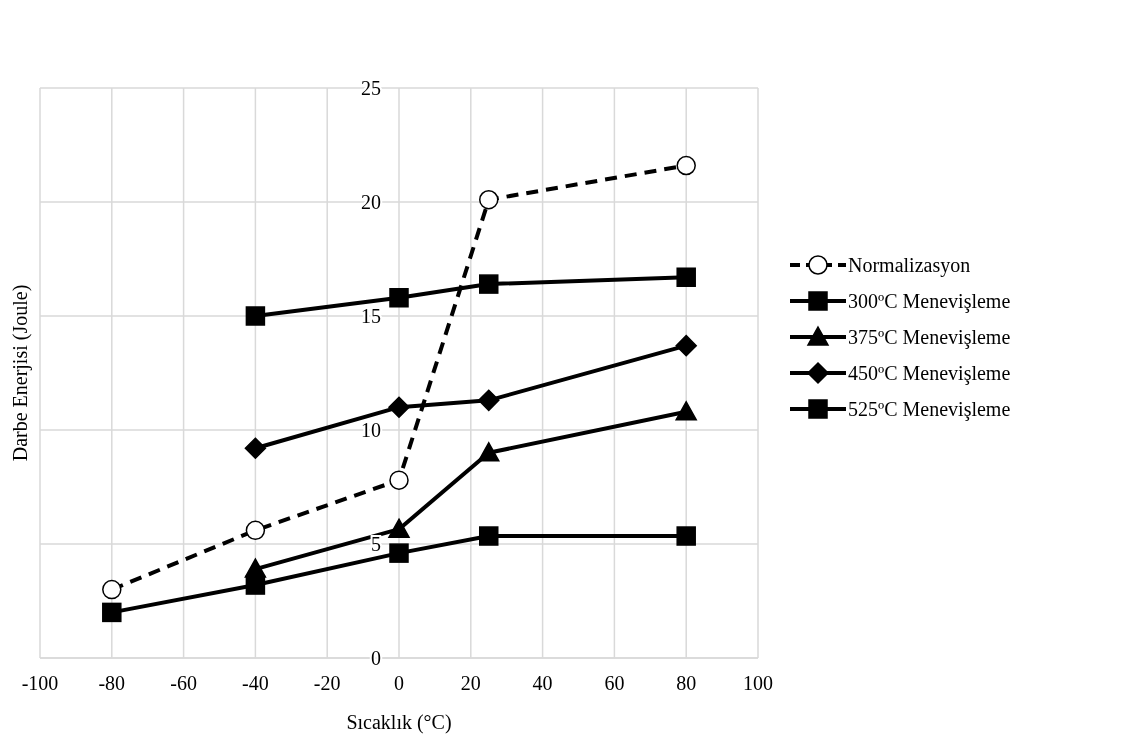 The width and height of the screenshot is (1124, 747). What do you see at coordinates (929, 409) in the screenshot?
I see `legend-label: 525ºC Menevişleme` at bounding box center [929, 409].